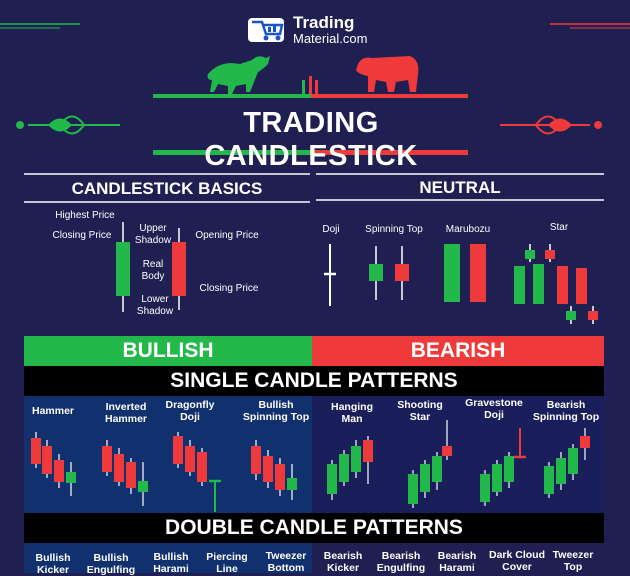 This screenshot has width=630, height=576. Describe the element at coordinates (387, 74) in the screenshot. I see `bear-icon` at that location.